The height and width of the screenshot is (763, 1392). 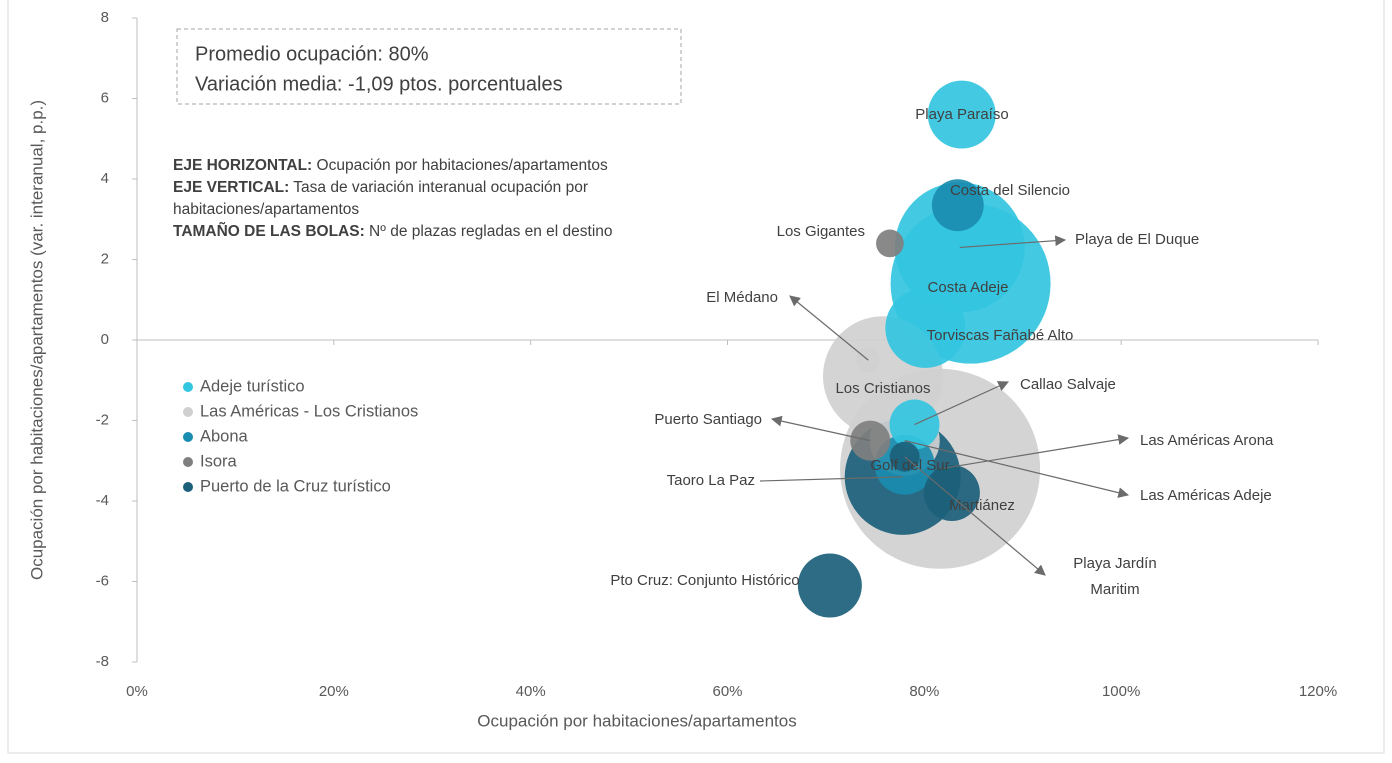 I want to click on y-tick-label: 8, so click(x=105, y=17).